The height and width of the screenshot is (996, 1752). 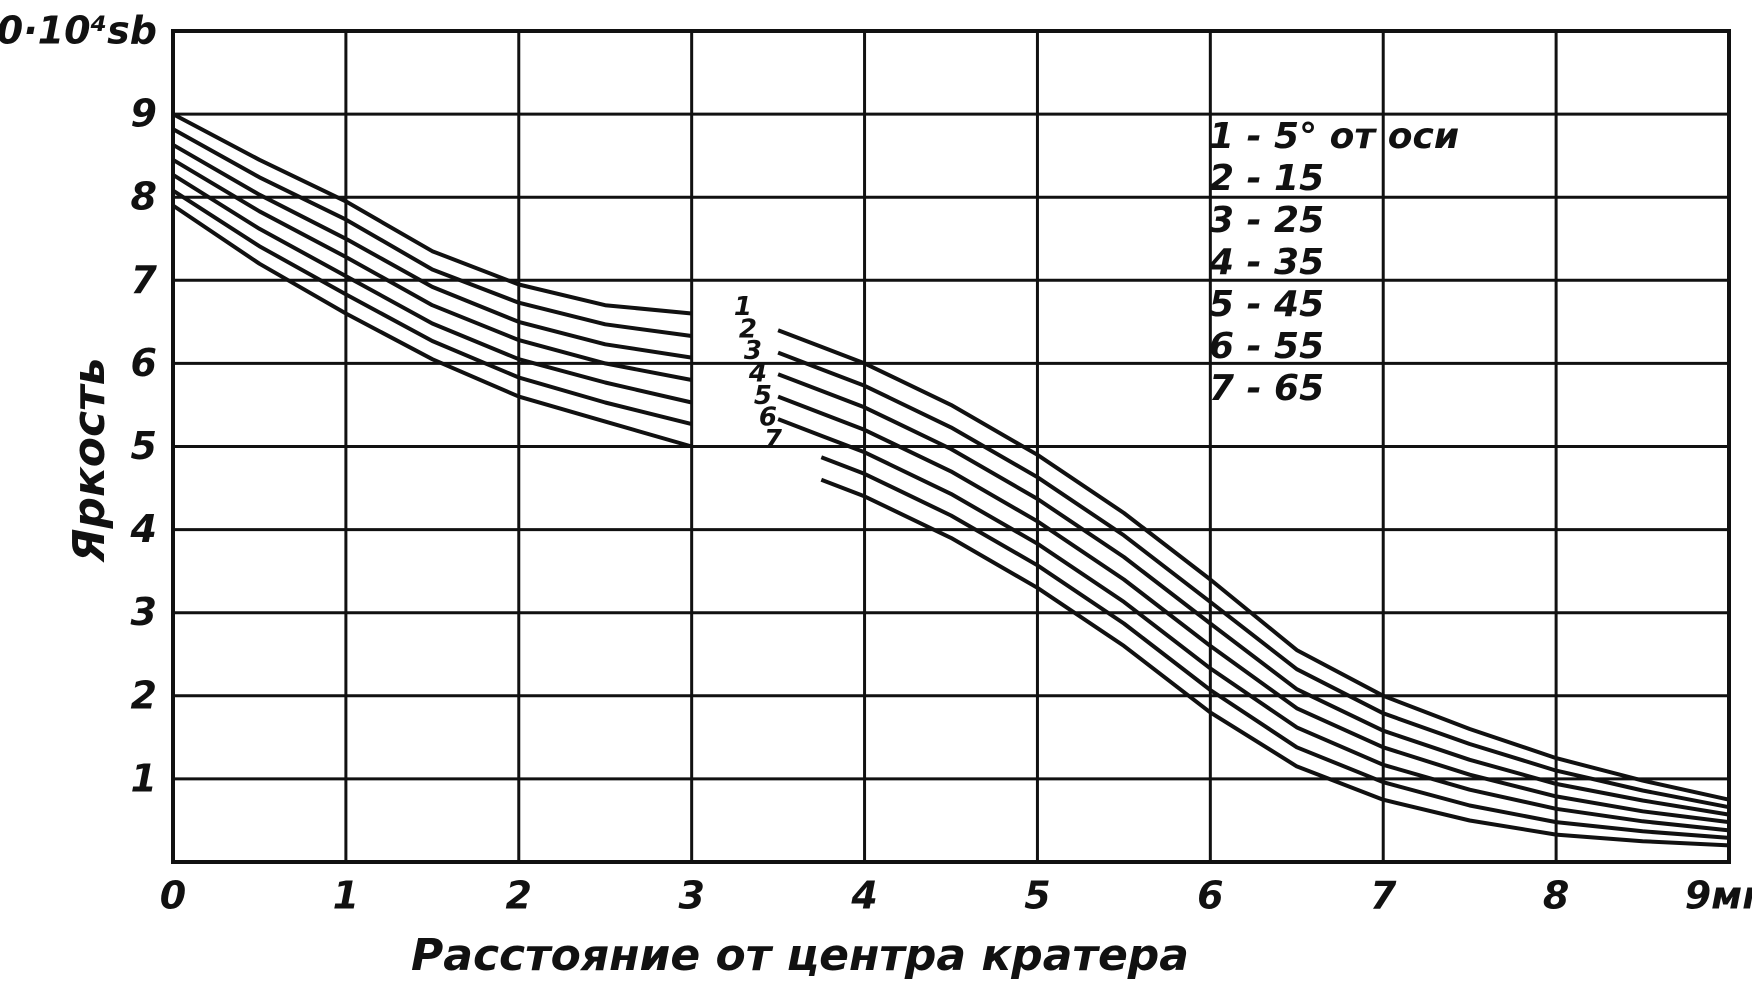 What do you see at coordinates (1383, 896) in the screenshot?
I see `x-tick-label: 7` at bounding box center [1383, 896].